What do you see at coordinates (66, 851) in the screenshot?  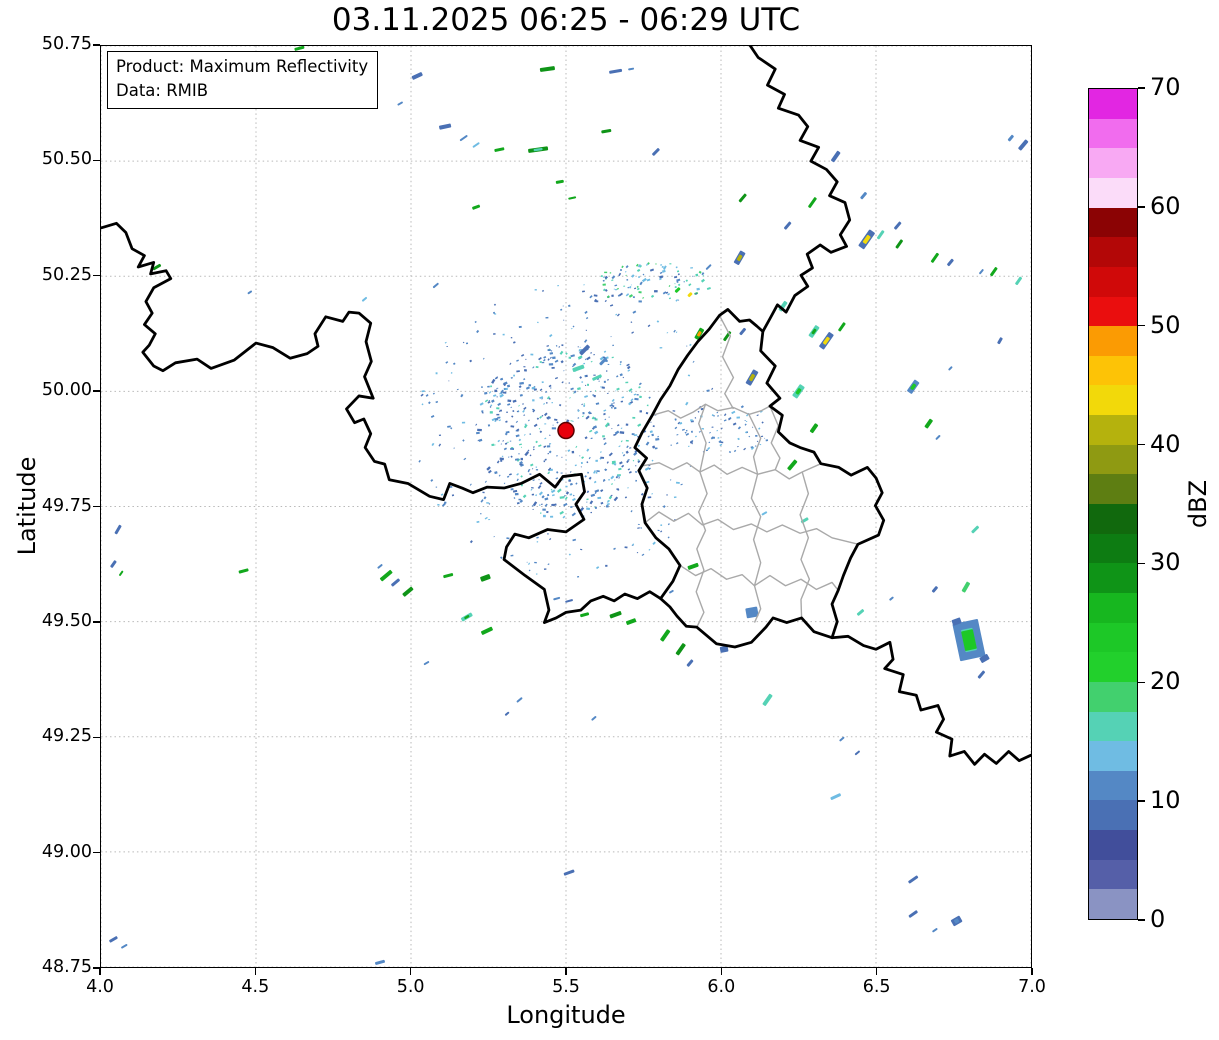 I see `y-tick-label: 49.00` at bounding box center [66, 851].